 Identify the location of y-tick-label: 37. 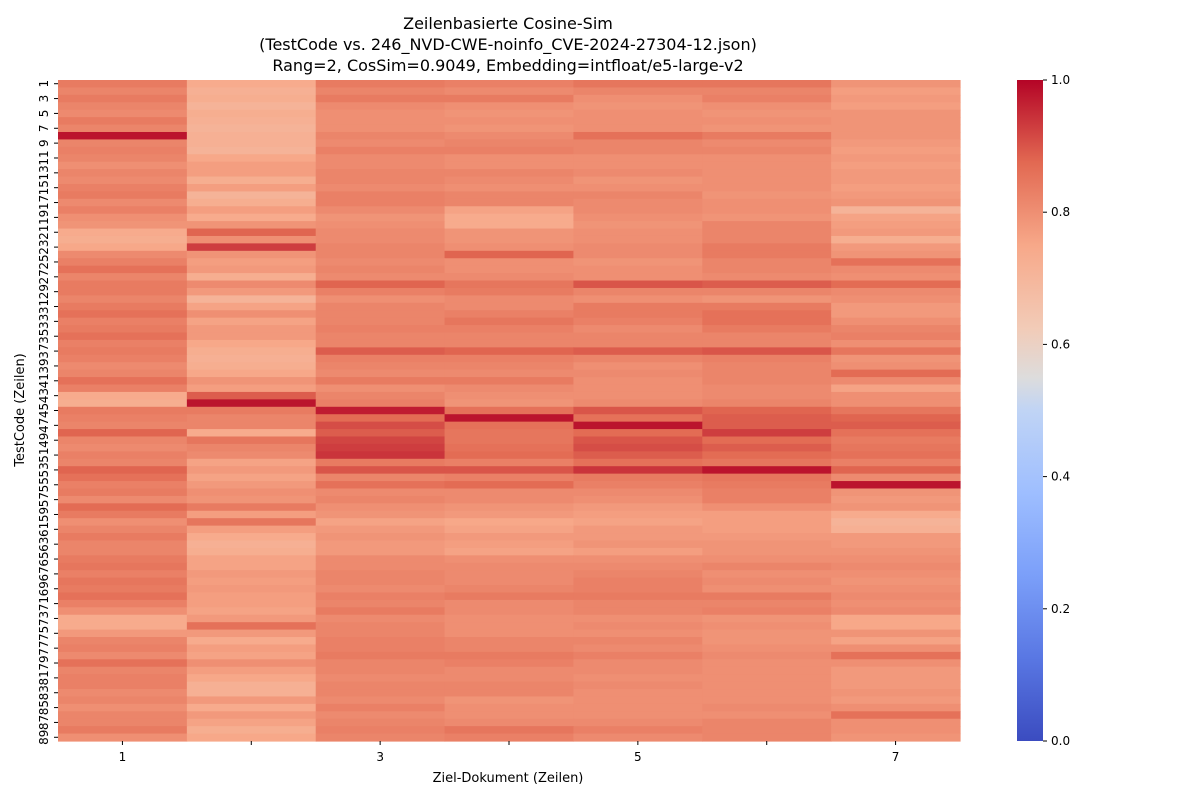
(44, 350).